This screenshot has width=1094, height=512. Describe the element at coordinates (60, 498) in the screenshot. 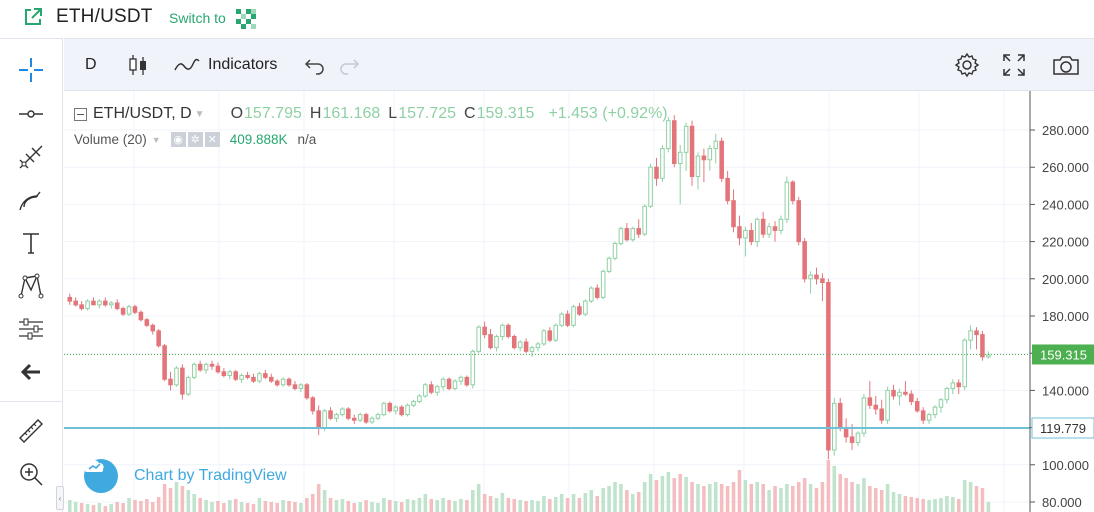

I see `collapse-toolbar-handle: ‹` at that location.